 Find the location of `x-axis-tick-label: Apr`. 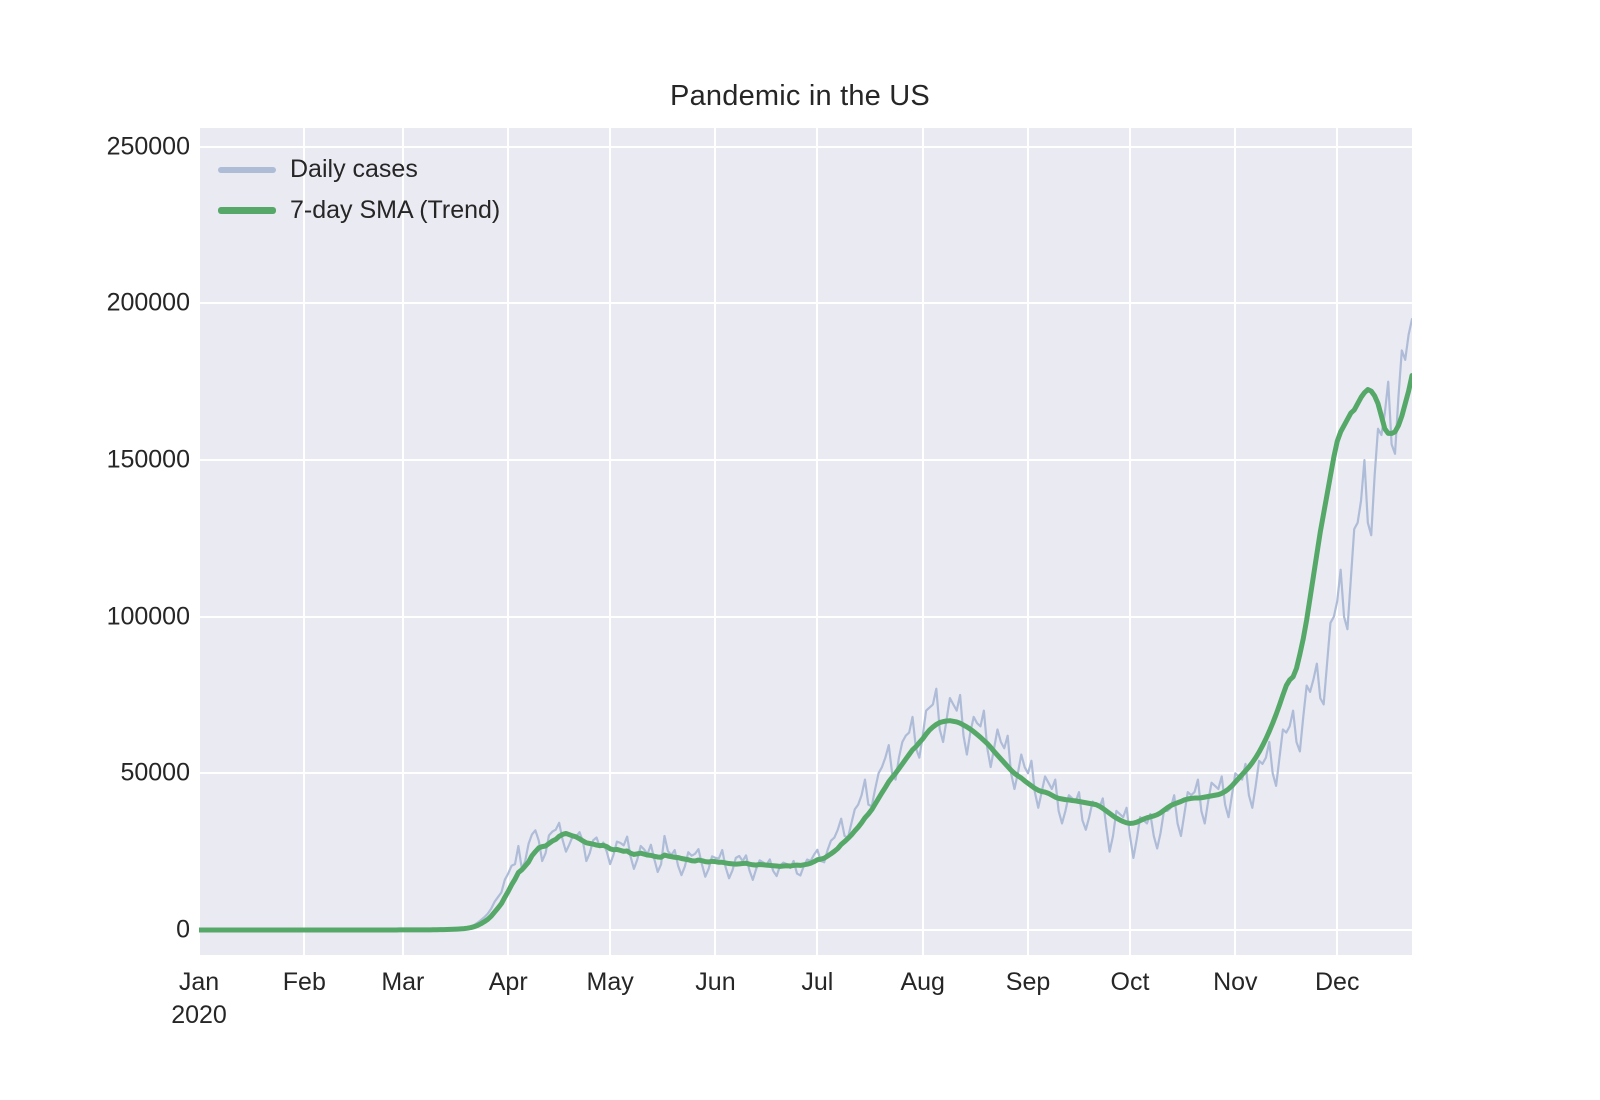

x-axis-tick-label: Apr is located at coordinates (508, 982).